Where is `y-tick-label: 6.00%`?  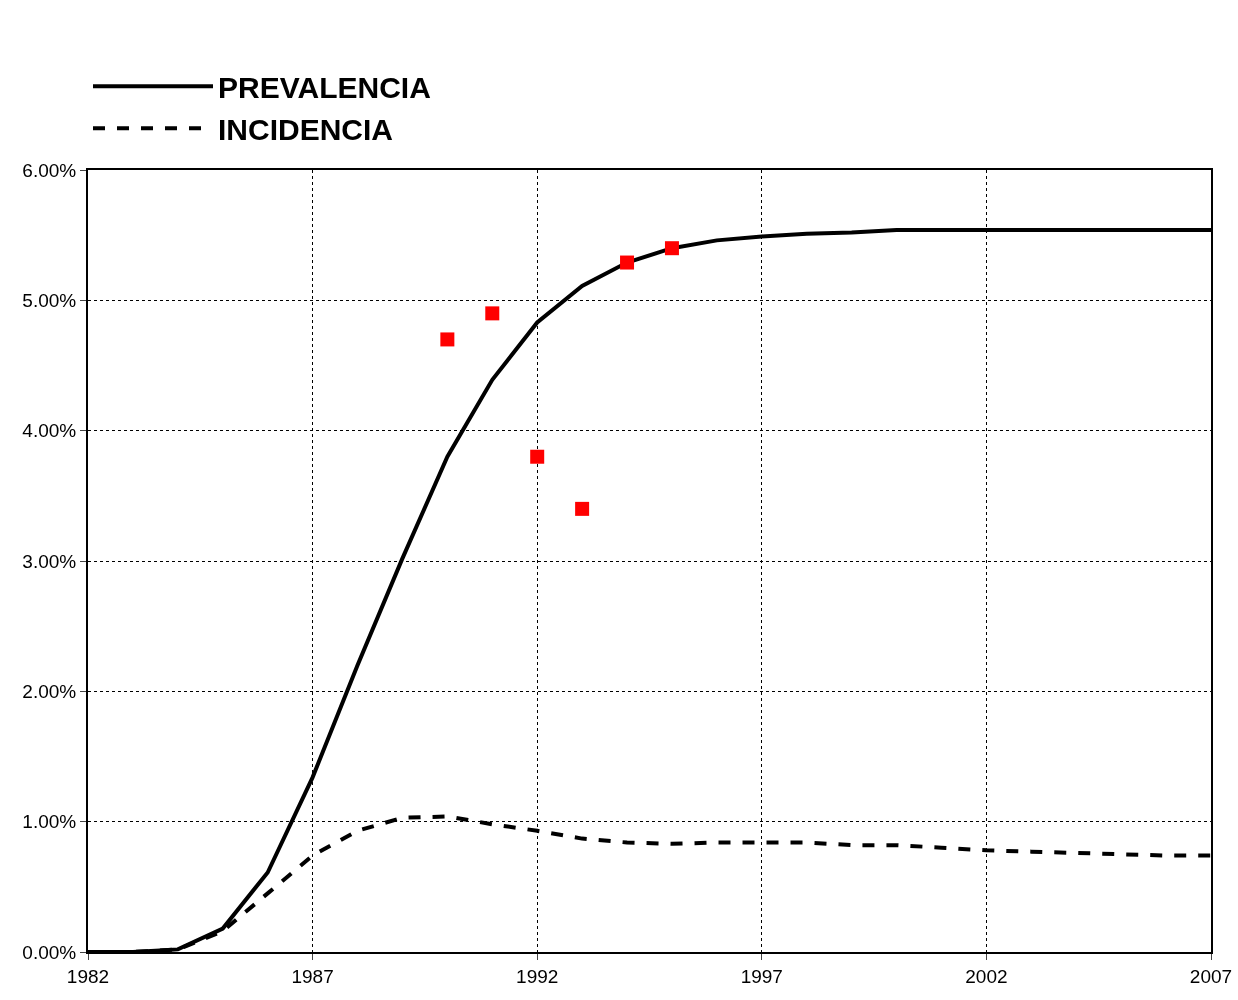
y-tick-label: 6.00% is located at coordinates (49, 170).